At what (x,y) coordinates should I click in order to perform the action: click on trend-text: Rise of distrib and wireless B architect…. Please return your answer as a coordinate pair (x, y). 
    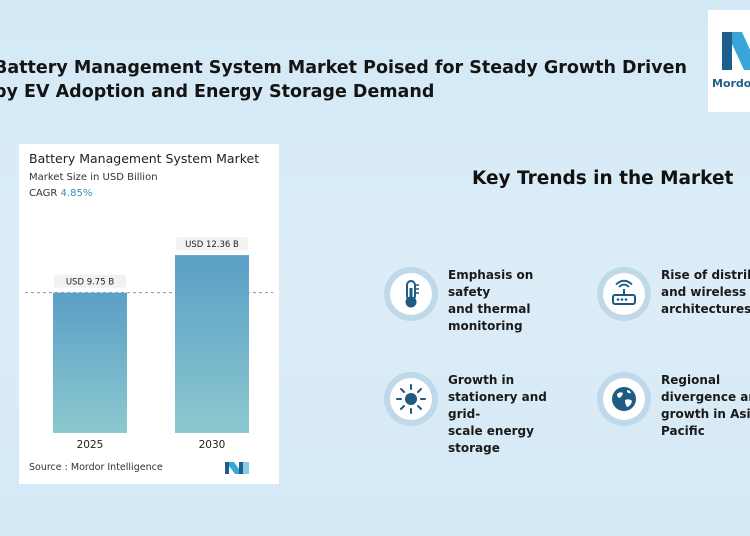
    Looking at the image, I should click on (705, 292).